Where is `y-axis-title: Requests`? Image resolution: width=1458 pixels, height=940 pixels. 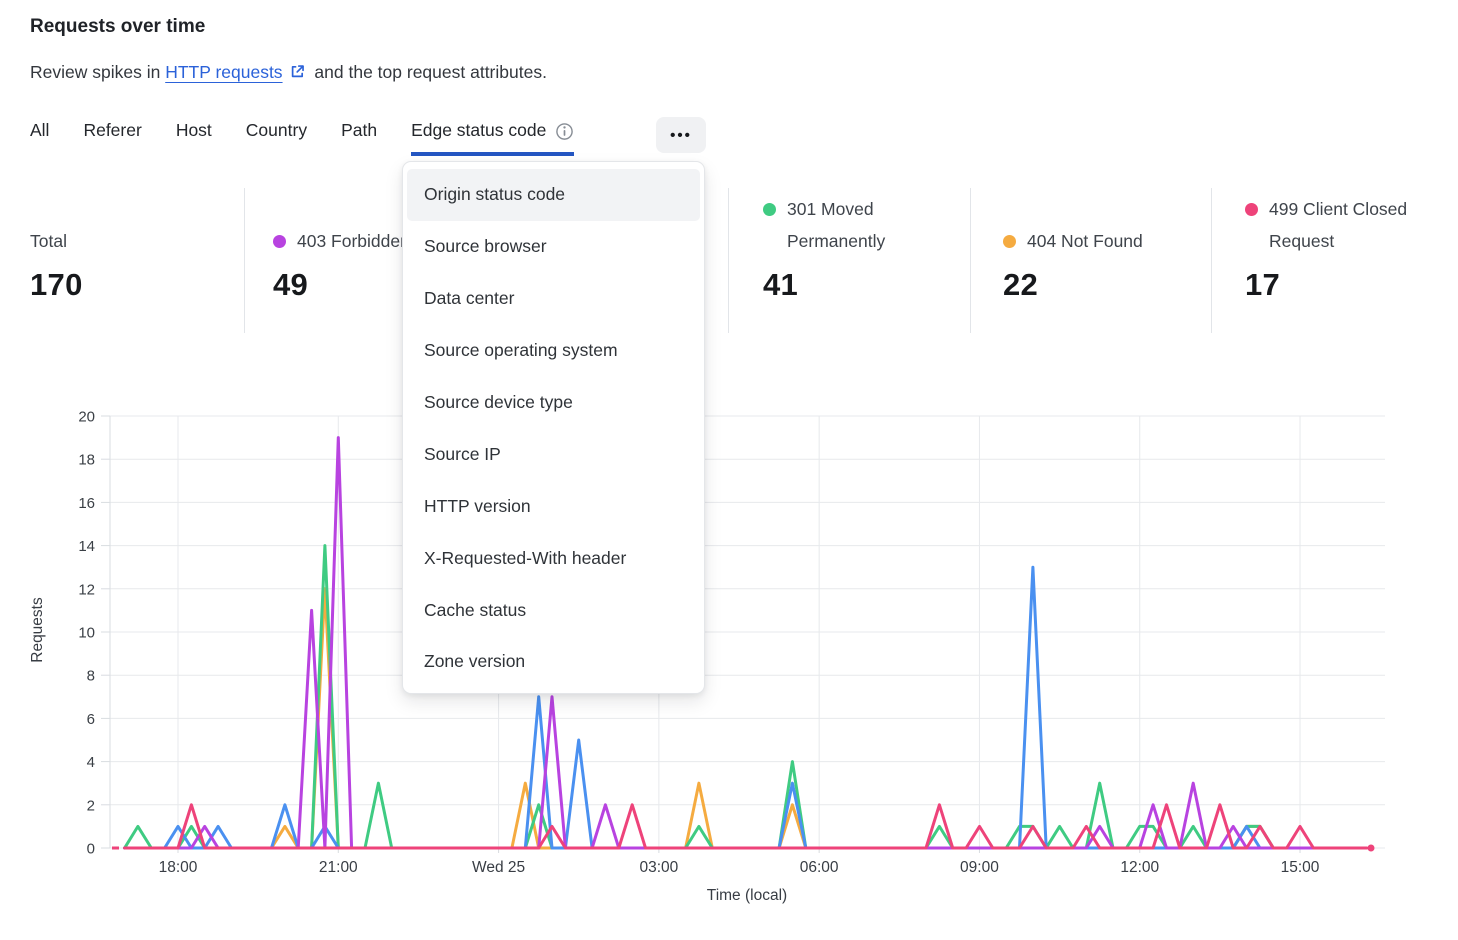
y-axis-title: Requests is located at coordinates (37, 630).